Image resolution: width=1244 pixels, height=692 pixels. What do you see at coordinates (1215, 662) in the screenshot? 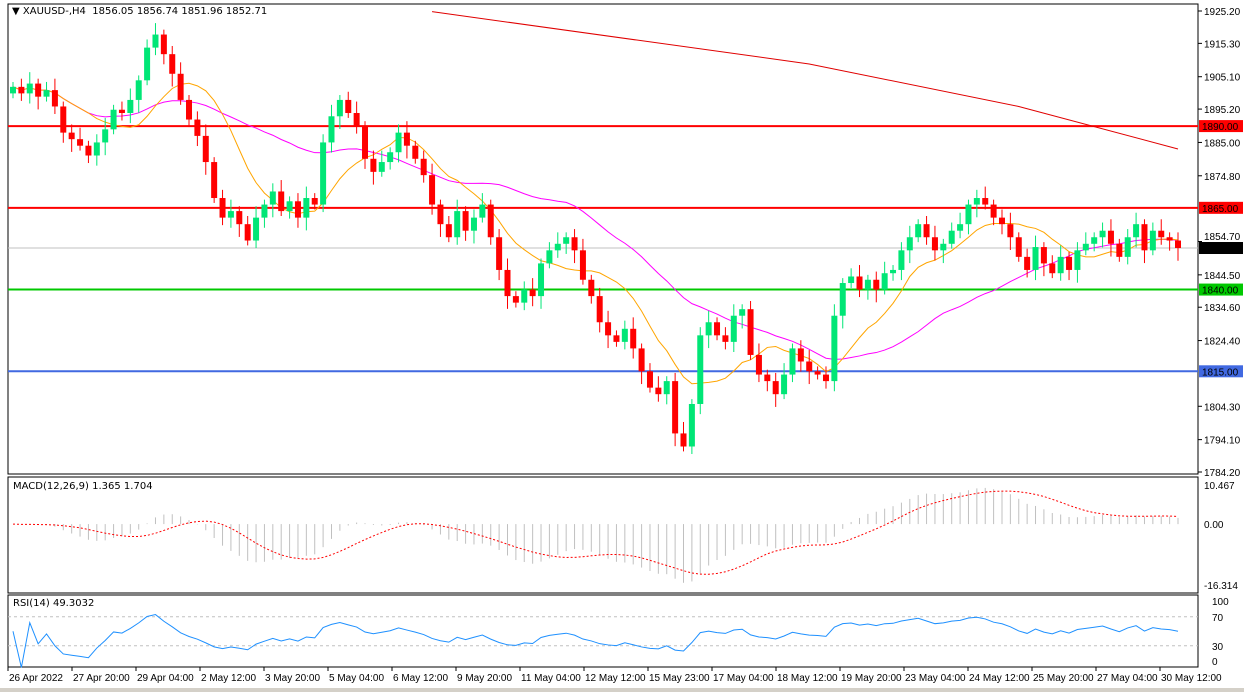
I see `rsi-tick-label: 0` at bounding box center [1215, 662].